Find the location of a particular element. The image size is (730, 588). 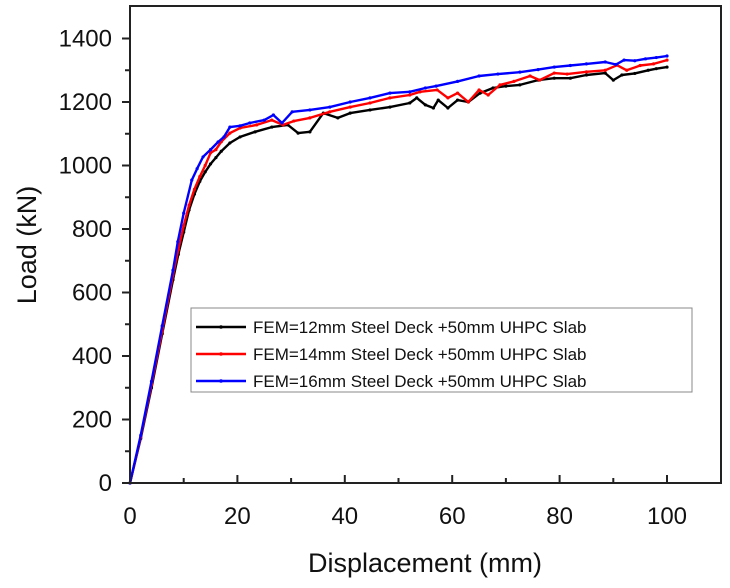

y-tick-label: 400 is located at coordinates (92, 356).